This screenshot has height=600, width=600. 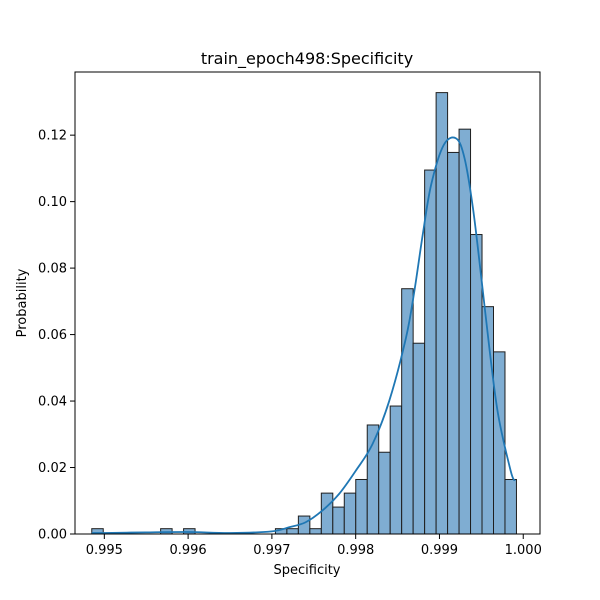 What do you see at coordinates (187, 550) in the screenshot?
I see `x-tick-label: 0.996` at bounding box center [187, 550].